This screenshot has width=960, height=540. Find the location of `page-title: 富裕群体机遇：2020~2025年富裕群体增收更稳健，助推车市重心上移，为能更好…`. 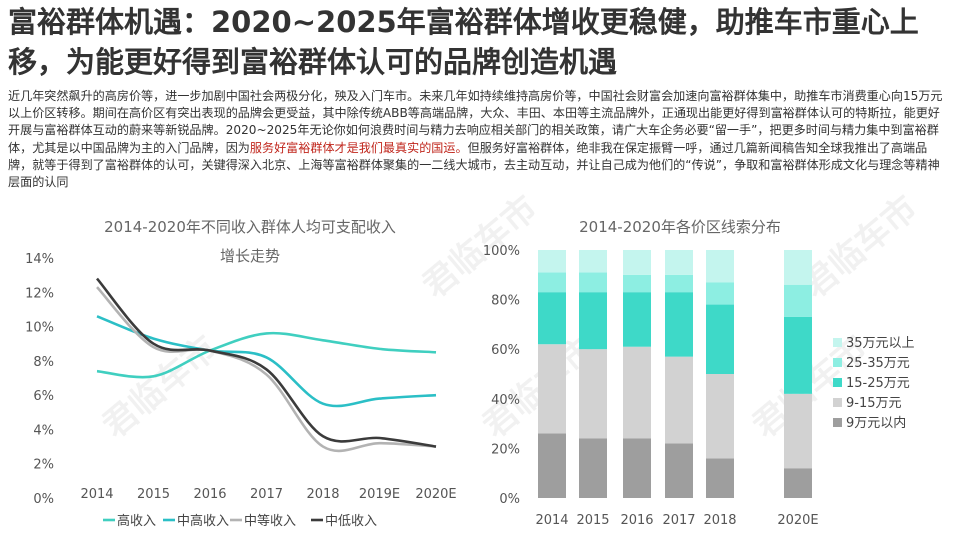

page-title: 富裕群体机遇：2020~2025年富裕群体增收更稳健，助推车市重心上移，为能更好… is located at coordinates (463, 42).